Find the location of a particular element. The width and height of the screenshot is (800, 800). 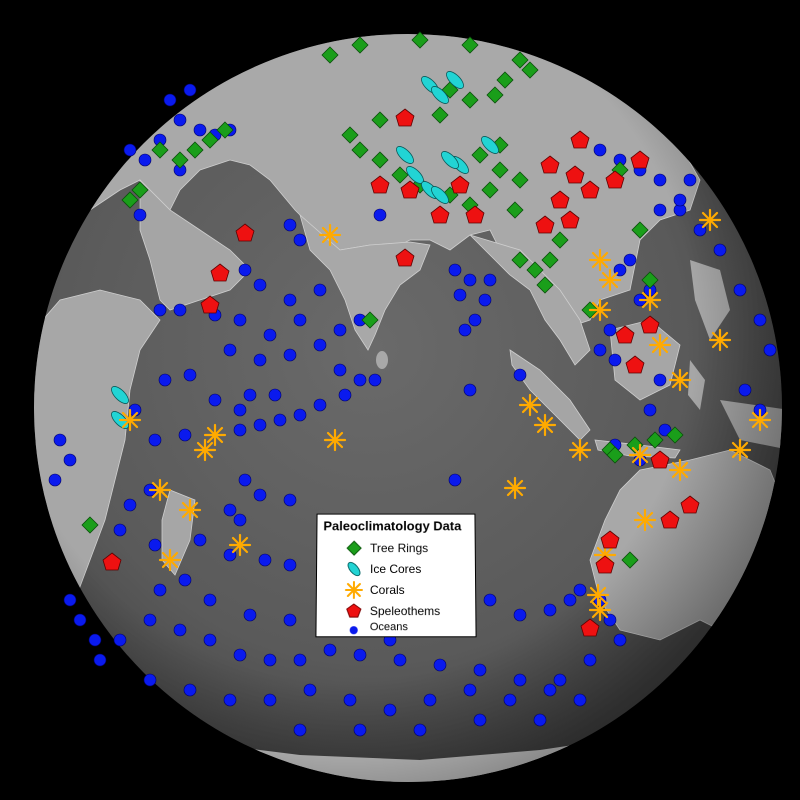

legend-item-corals: Corals is located at coordinates (396, 590).